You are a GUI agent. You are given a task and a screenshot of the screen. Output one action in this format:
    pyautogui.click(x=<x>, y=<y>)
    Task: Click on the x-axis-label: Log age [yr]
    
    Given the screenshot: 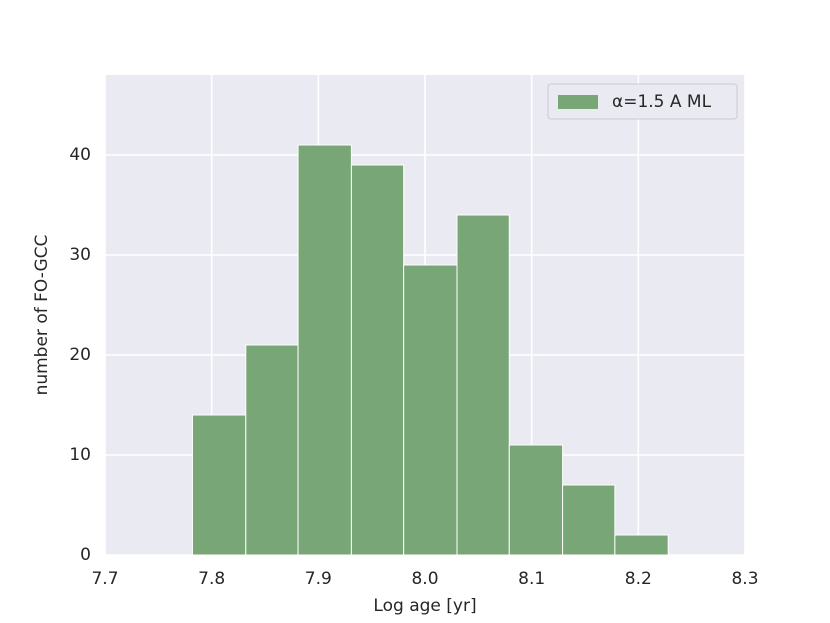 What is the action you would take?
    pyautogui.click(x=424, y=606)
    